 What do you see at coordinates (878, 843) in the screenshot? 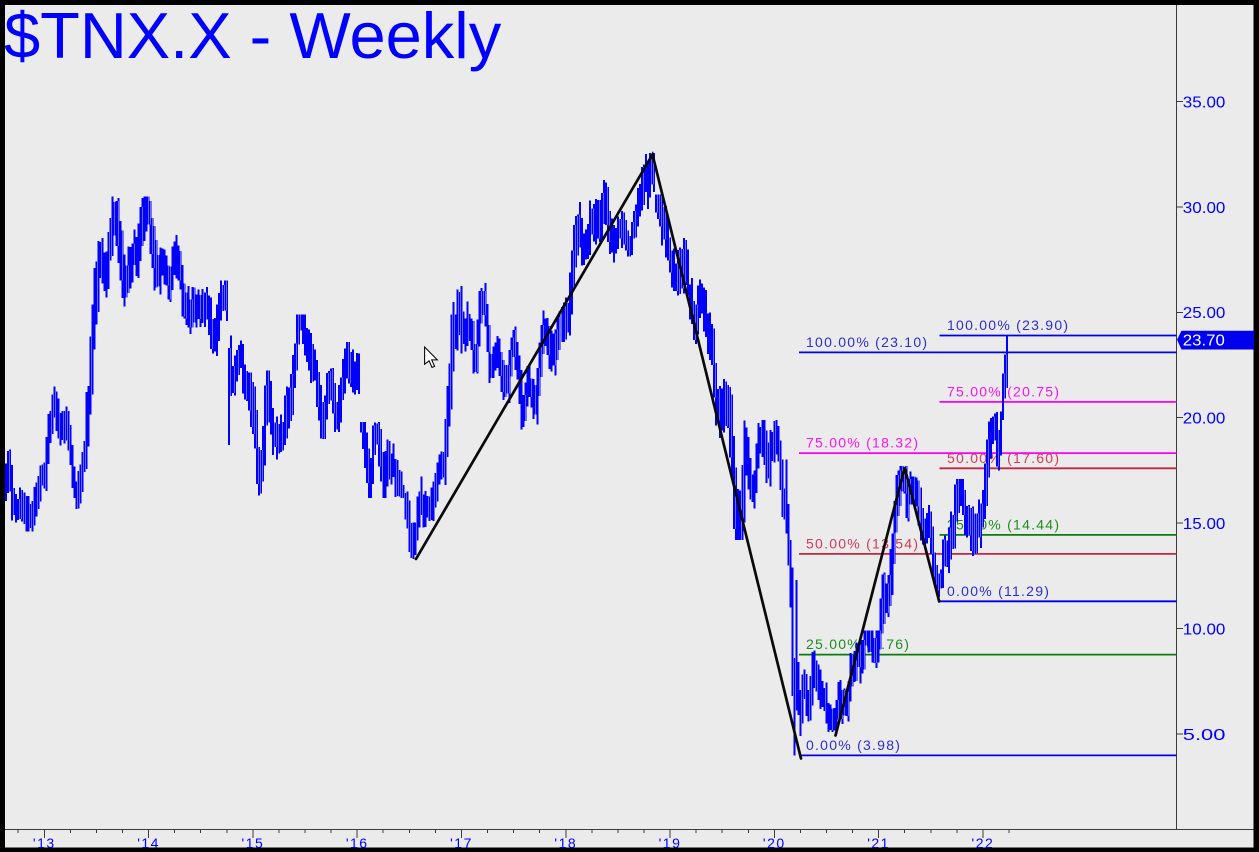
I see `svg-text: '21` at bounding box center [878, 843].